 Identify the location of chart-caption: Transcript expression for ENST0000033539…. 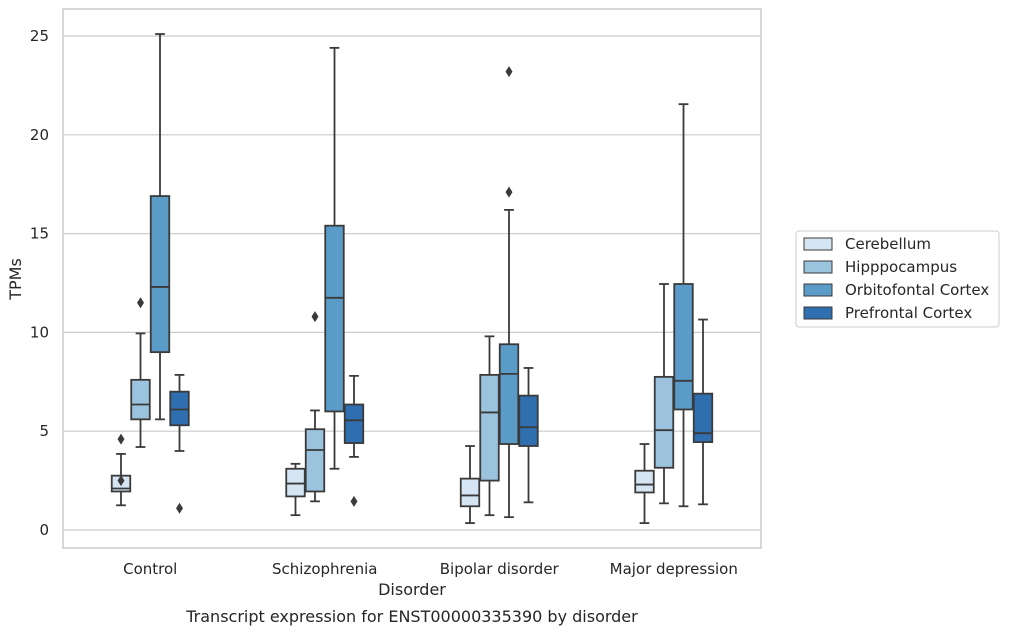
(411, 616).